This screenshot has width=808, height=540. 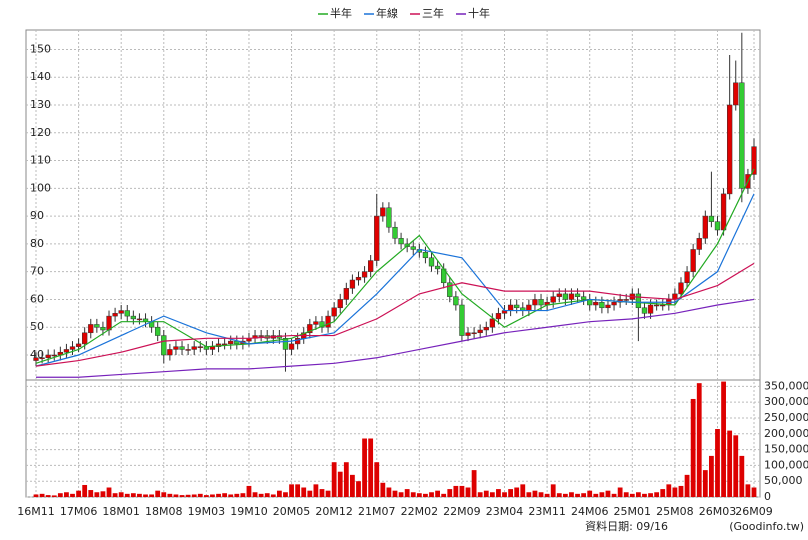 I want to click on source: (Goodinfo.tw), so click(x=766, y=526).